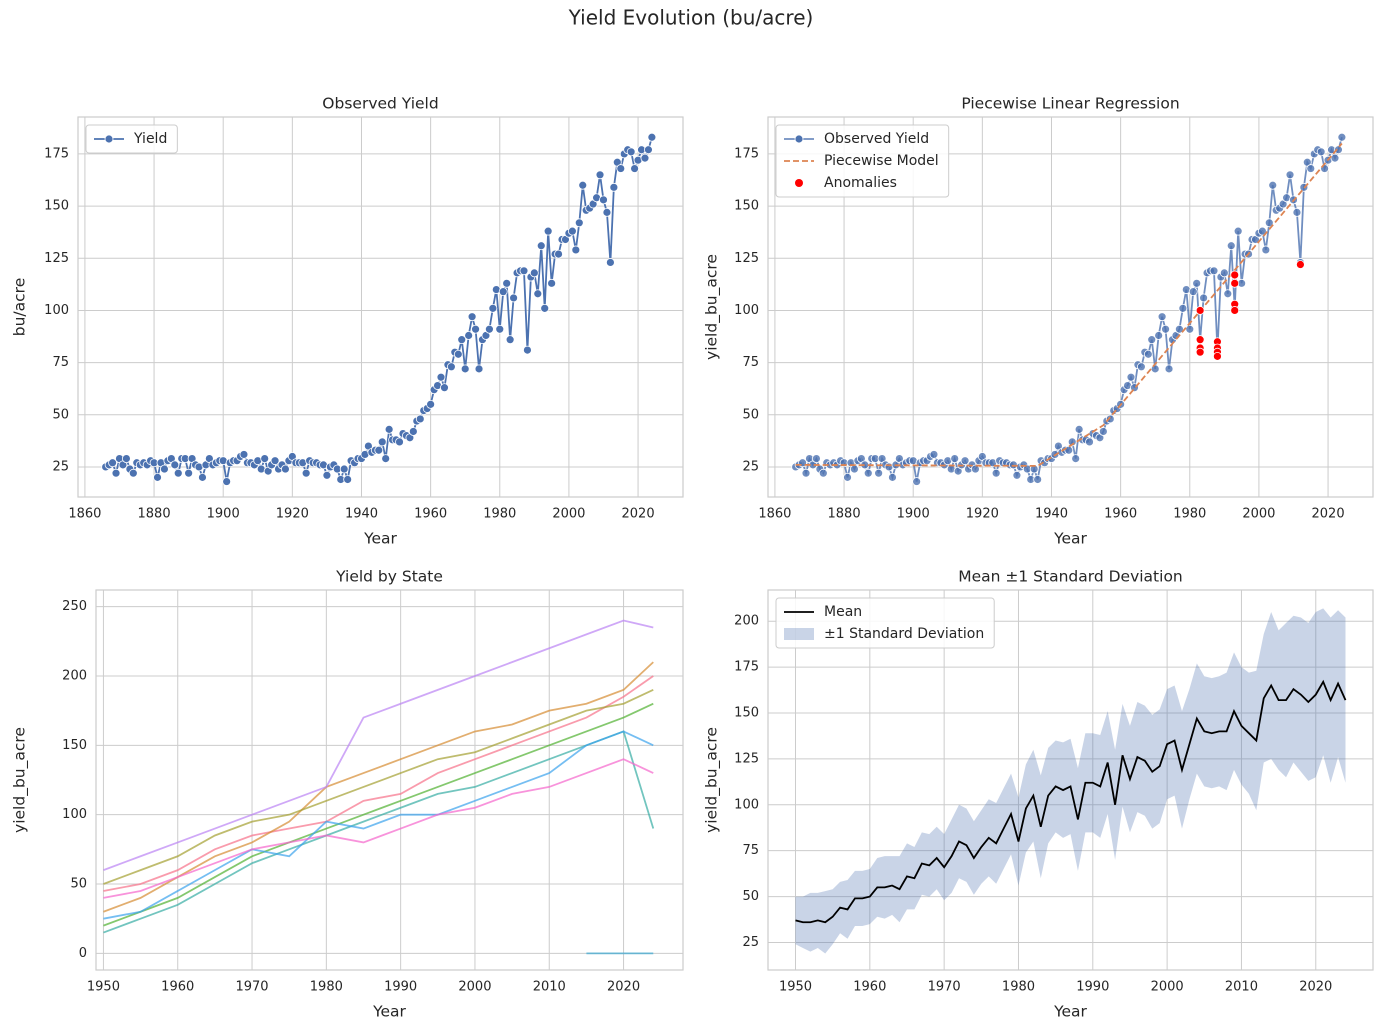  I want to click on subplot-title: Yield by State, so click(389, 577).